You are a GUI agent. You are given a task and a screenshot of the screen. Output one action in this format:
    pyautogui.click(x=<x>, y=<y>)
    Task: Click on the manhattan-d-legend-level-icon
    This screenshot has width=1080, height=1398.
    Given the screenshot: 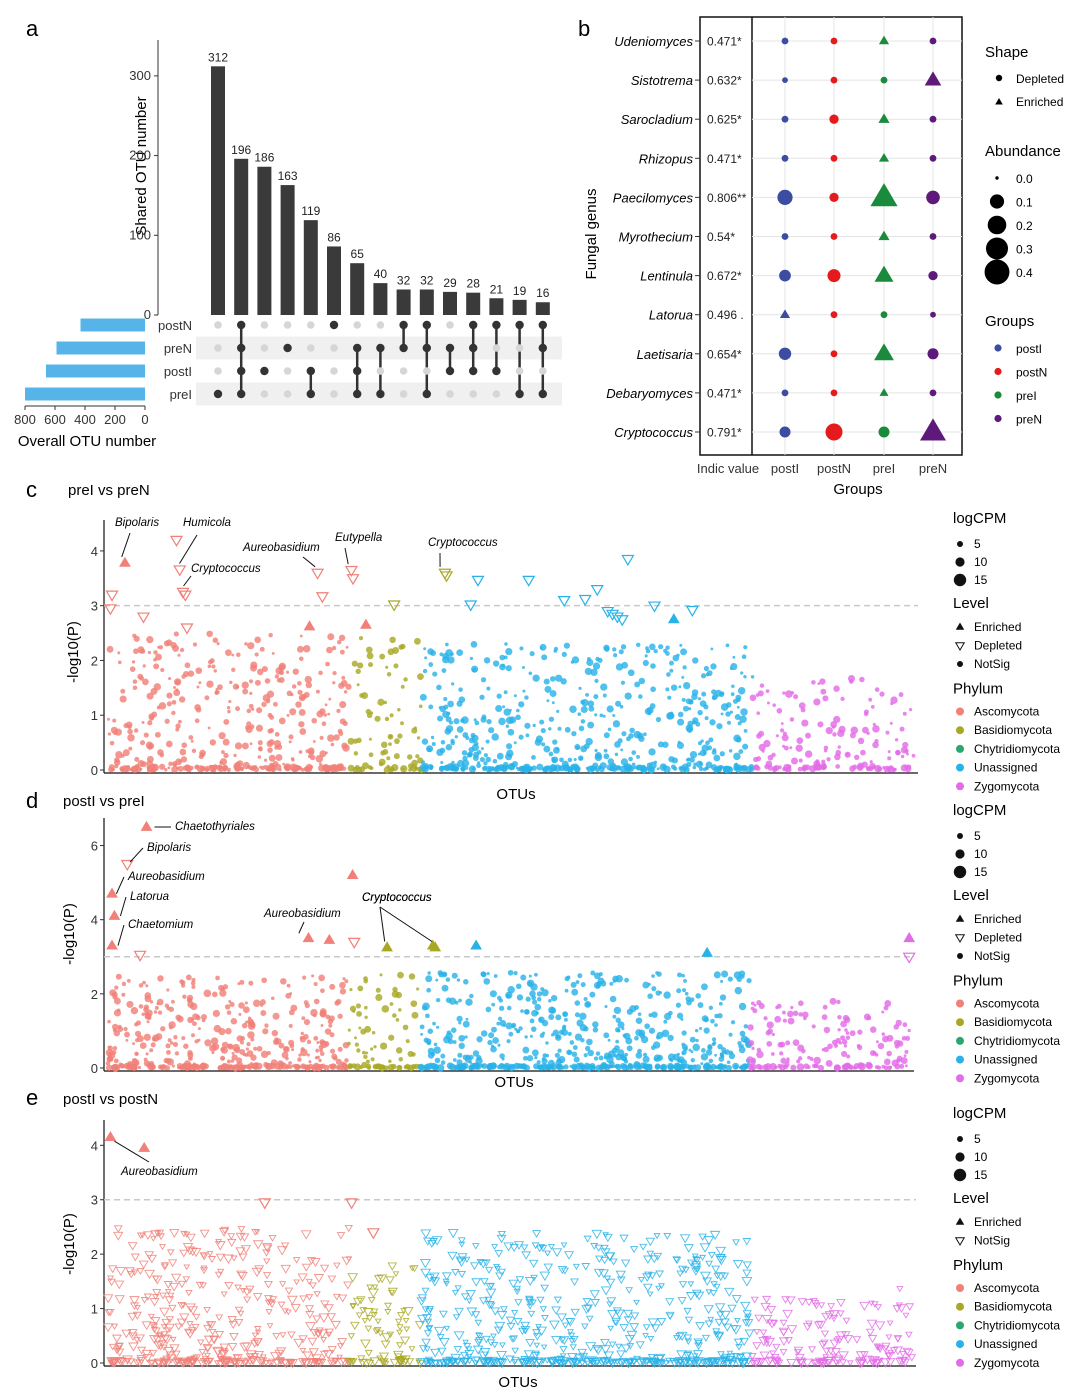 What is the action you would take?
    pyautogui.click(x=960, y=956)
    